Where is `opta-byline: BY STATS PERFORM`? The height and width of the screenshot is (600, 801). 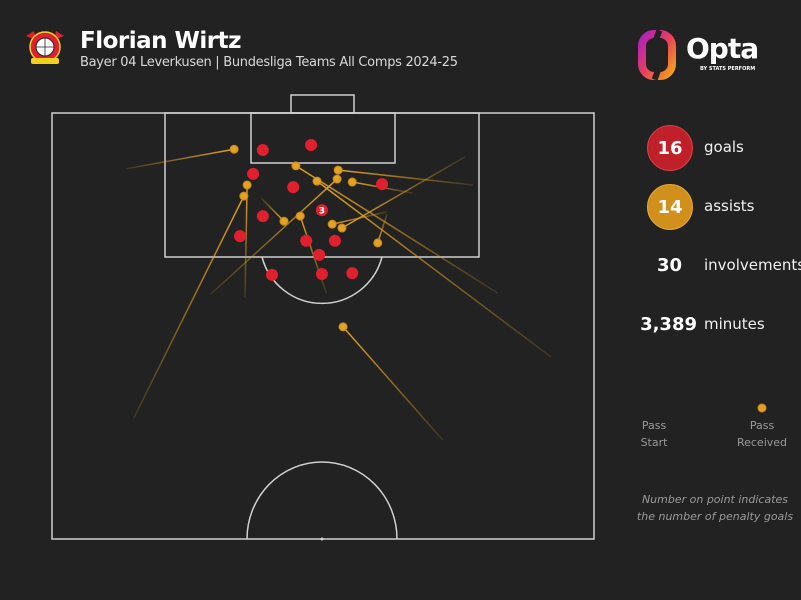 opta-byline: BY STATS PERFORM is located at coordinates (728, 69).